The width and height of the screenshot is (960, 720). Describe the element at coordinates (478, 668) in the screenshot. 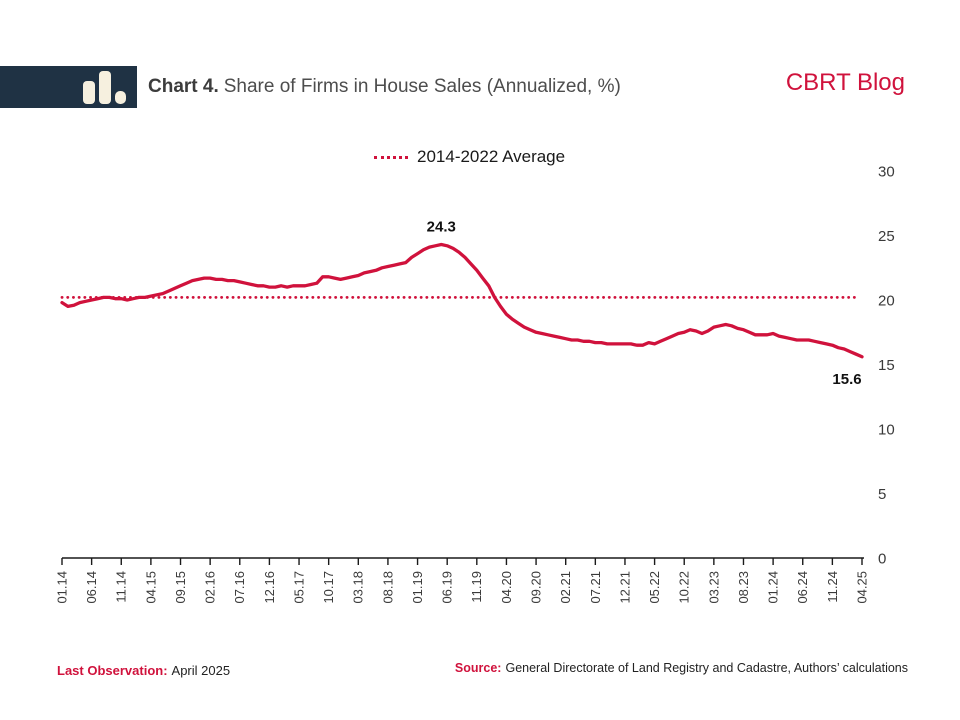

I see `source-label: Source:` at that location.